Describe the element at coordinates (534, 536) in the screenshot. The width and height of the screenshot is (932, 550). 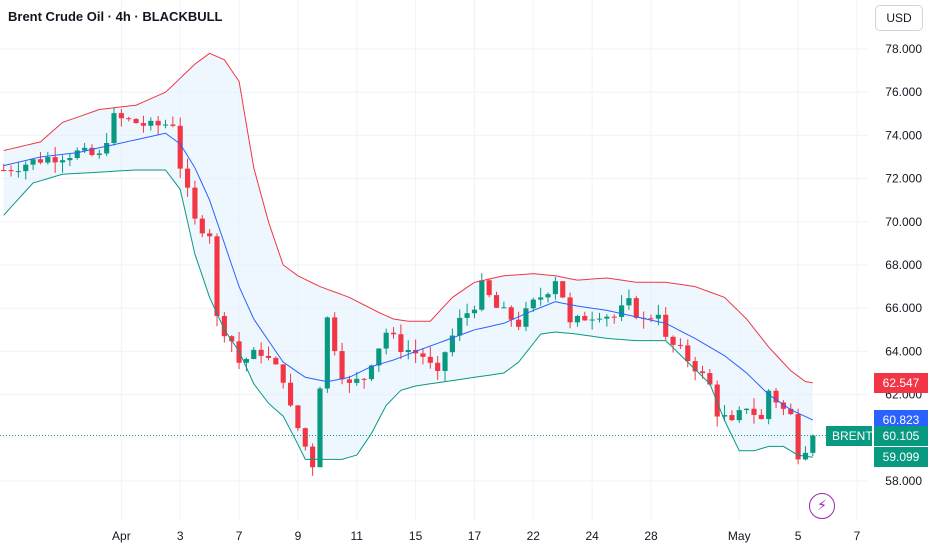
I see `time-tick-label: 22` at that location.